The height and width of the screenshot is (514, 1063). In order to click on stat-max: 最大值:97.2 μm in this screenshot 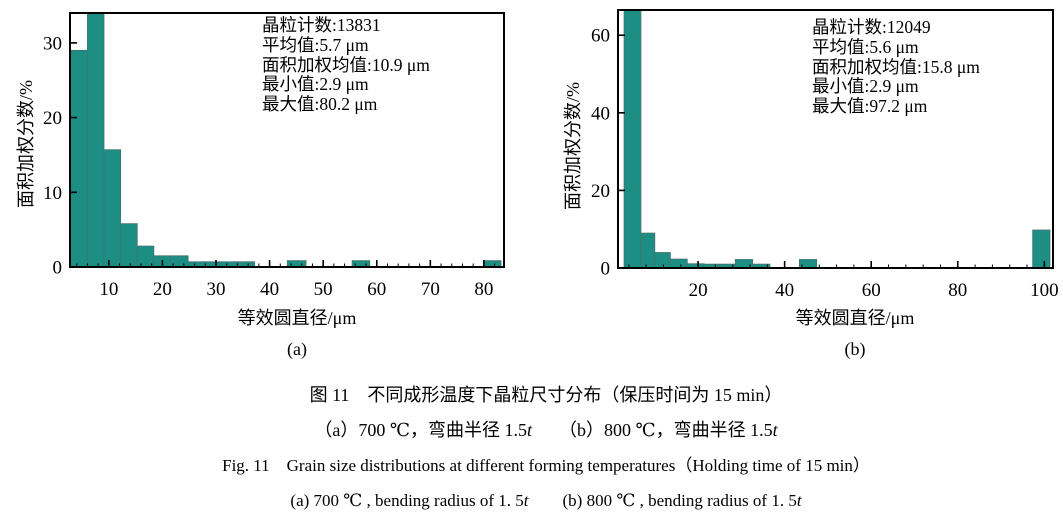, I will do `click(870, 106)`.